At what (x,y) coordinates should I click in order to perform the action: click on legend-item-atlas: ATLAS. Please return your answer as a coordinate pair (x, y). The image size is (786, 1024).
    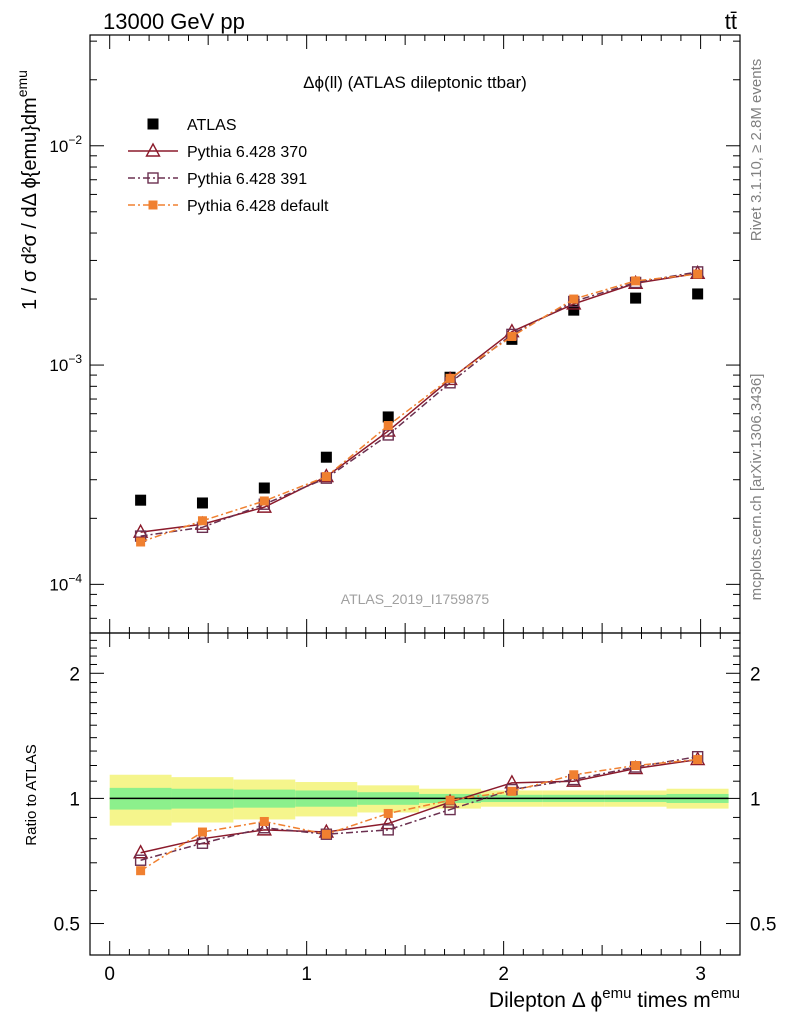
    Looking at the image, I should click on (192, 125).